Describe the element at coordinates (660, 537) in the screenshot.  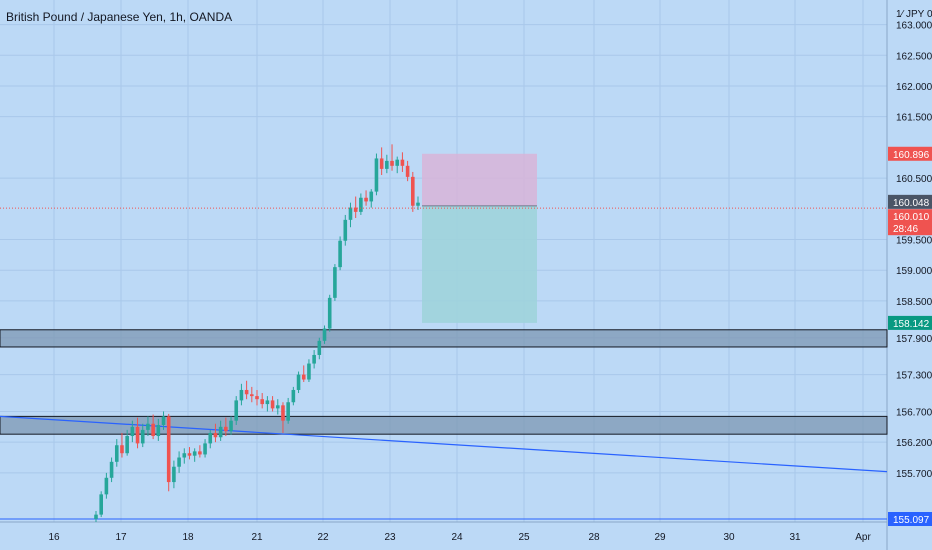
I see `x-tick-label: 29` at that location.